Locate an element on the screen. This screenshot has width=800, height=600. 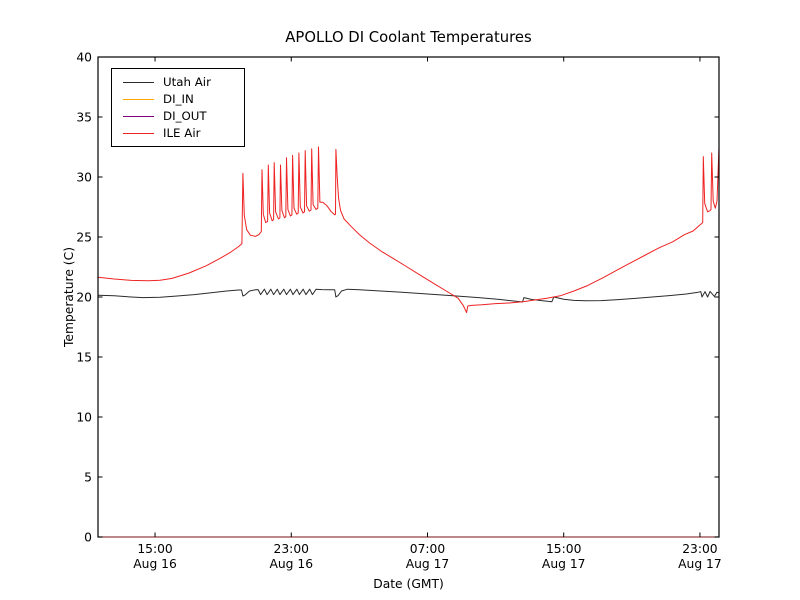
legend-item: ILE Air is located at coordinates (181, 133).